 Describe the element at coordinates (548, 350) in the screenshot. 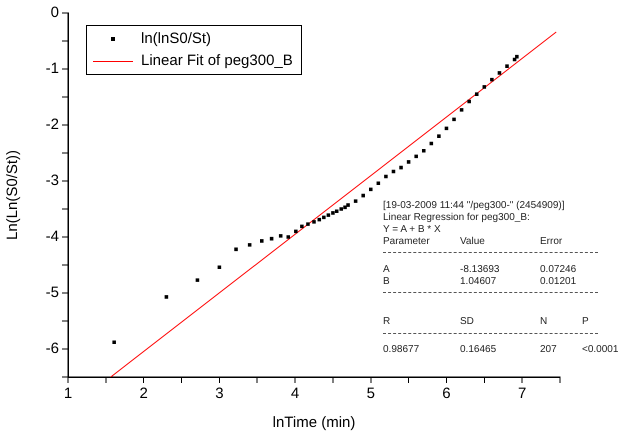

I see `annotation: 207` at that location.